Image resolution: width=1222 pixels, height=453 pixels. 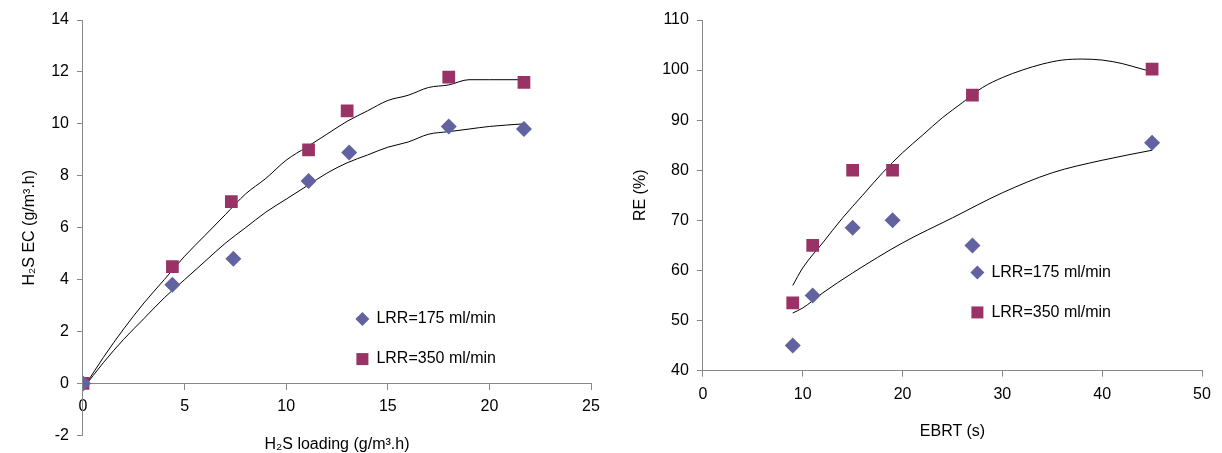 What do you see at coordinates (952, 430) in the screenshot?
I see `x-axis-title: EBRT (s)` at bounding box center [952, 430].